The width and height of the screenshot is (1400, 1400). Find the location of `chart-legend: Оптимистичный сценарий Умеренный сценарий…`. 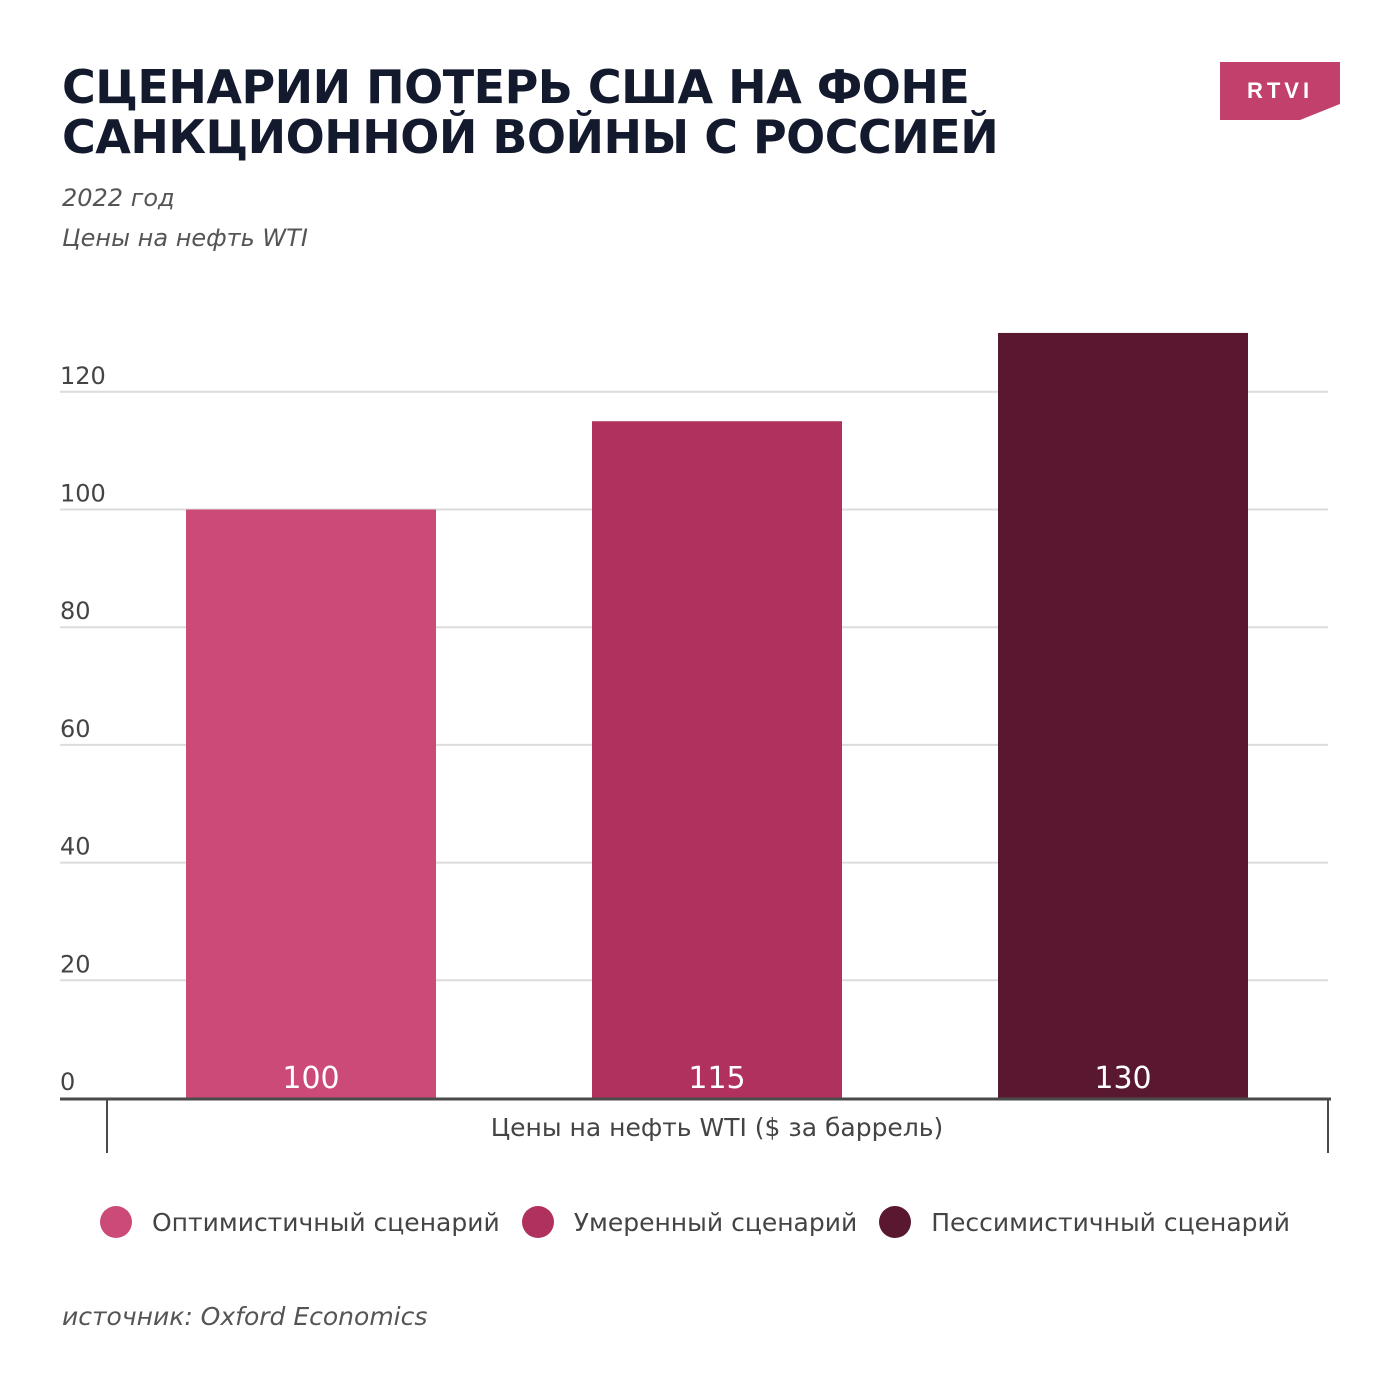

chart-legend: Оптимистичный сценарий Умеренный сценарий… is located at coordinates (706, 1222).